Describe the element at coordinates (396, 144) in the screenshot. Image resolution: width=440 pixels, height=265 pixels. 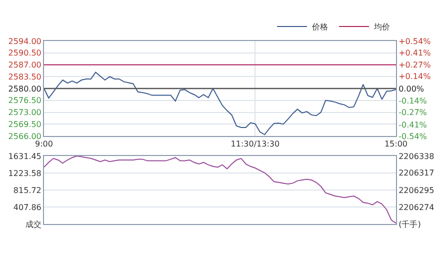
I see `x-tick-label: 15:00` at that location.